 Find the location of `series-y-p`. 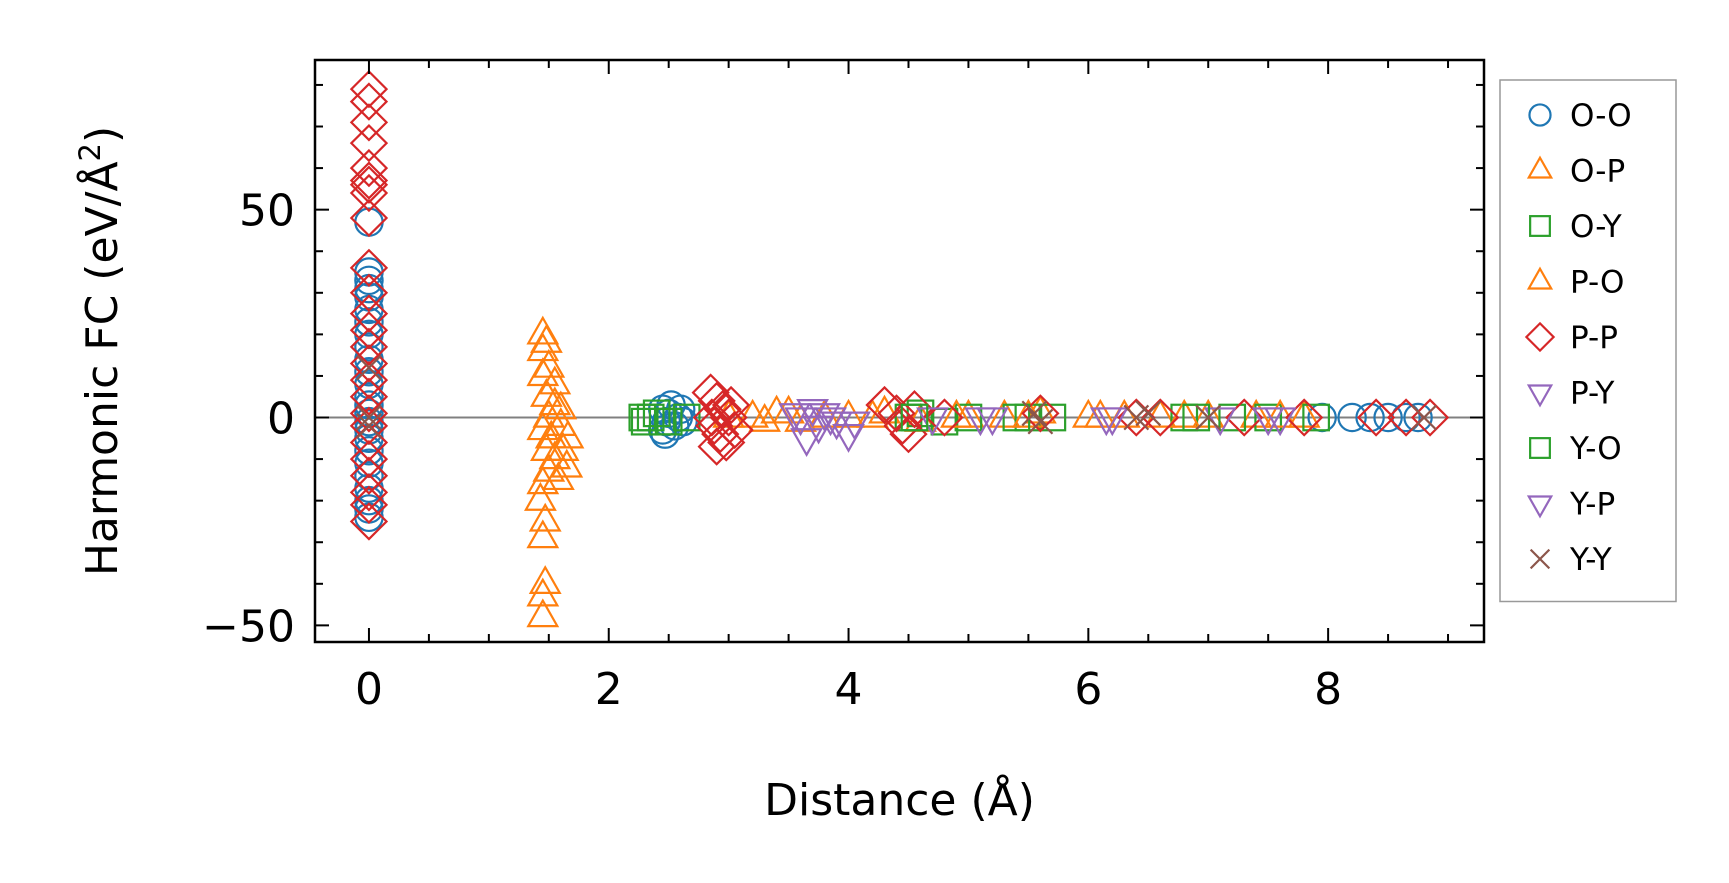

series-y-p is located at coordinates (1037, 422).